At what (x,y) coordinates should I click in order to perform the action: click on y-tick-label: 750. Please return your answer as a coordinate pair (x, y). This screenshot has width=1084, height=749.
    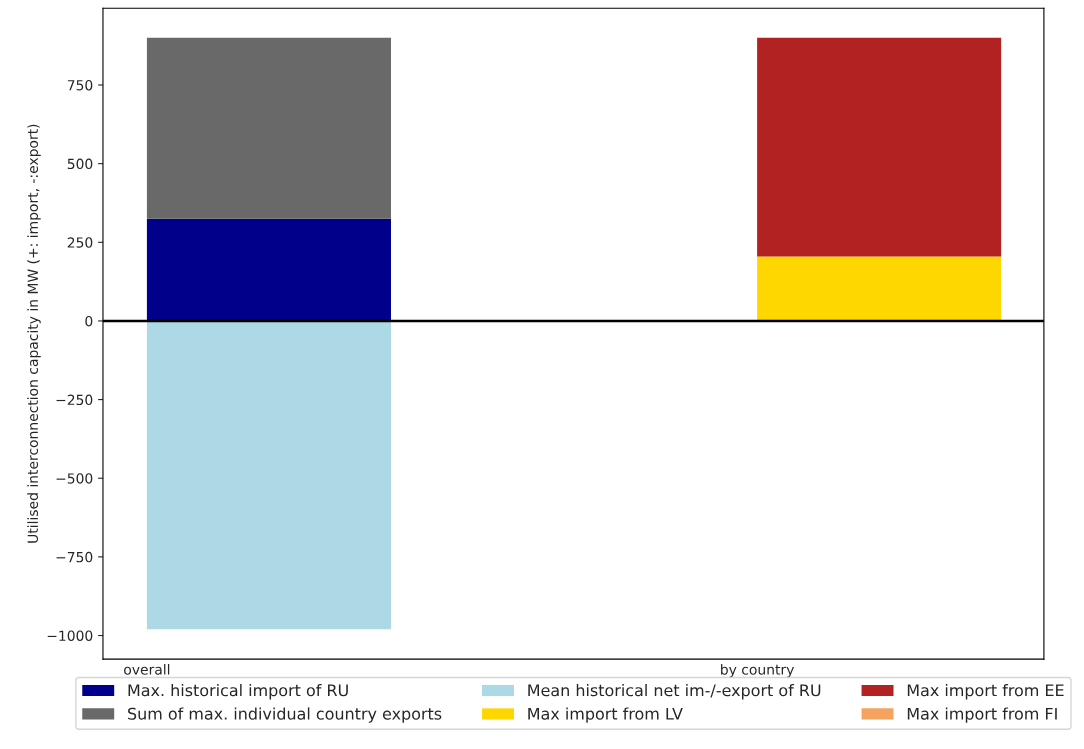
    Looking at the image, I should click on (80, 85).